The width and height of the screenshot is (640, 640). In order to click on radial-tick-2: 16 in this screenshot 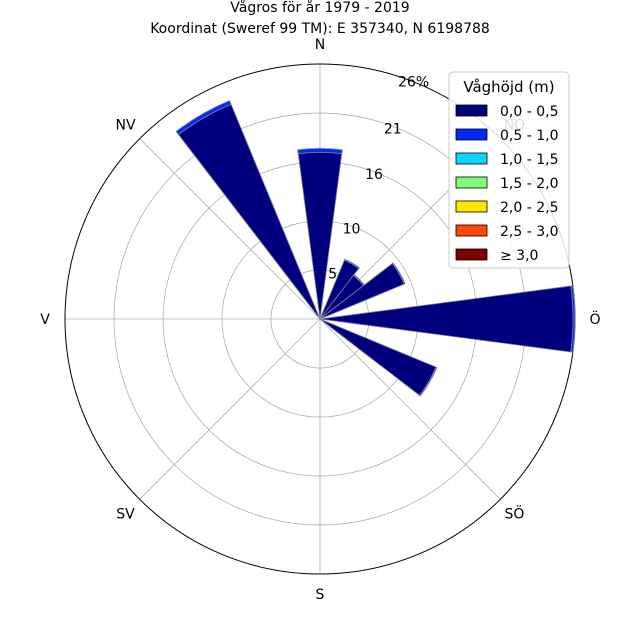, I will do `click(374, 175)`.